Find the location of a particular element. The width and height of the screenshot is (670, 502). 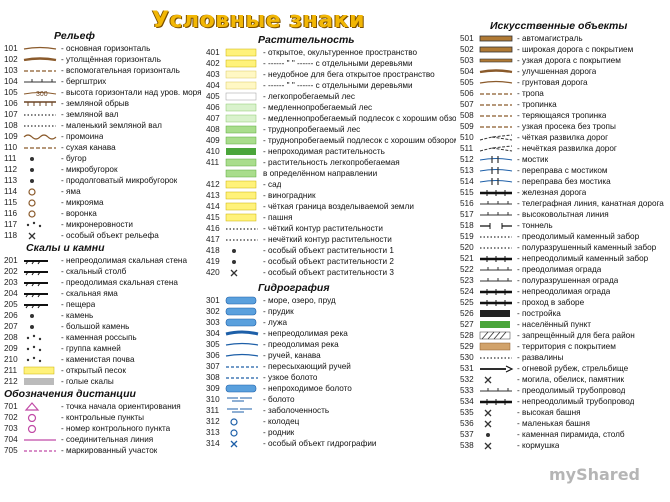

legend-row: 527 - населённый пункт is located at coordinates (564, 324).